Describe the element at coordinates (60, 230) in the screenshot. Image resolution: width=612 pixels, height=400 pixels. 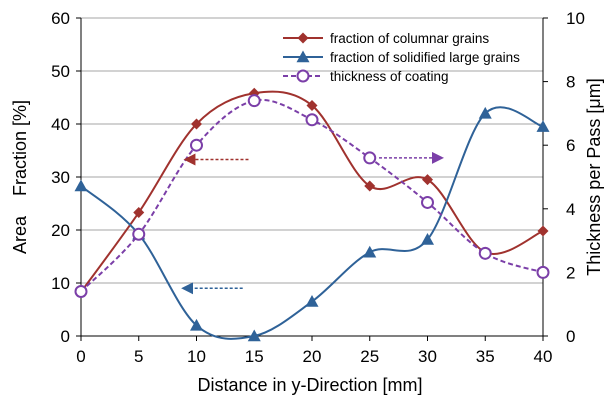
I see `y-tick-label: 20` at that location.